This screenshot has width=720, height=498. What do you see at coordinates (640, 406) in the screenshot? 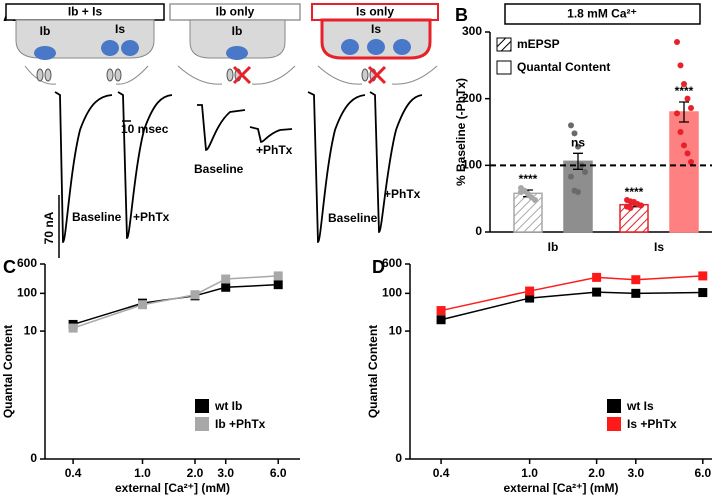
I see `legend-label: wt Is` at bounding box center [640, 406].